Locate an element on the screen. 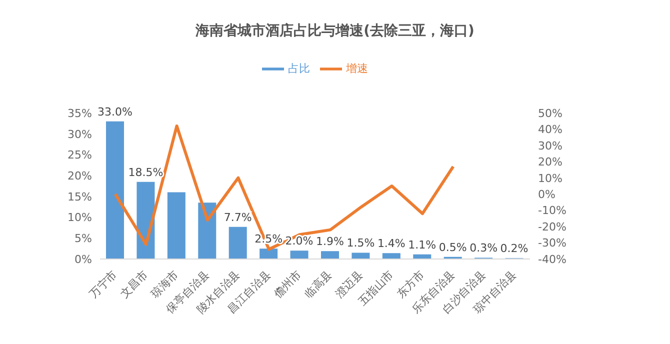 The image size is (670, 344). y-tick-label: 10% is located at coordinates (80, 217).